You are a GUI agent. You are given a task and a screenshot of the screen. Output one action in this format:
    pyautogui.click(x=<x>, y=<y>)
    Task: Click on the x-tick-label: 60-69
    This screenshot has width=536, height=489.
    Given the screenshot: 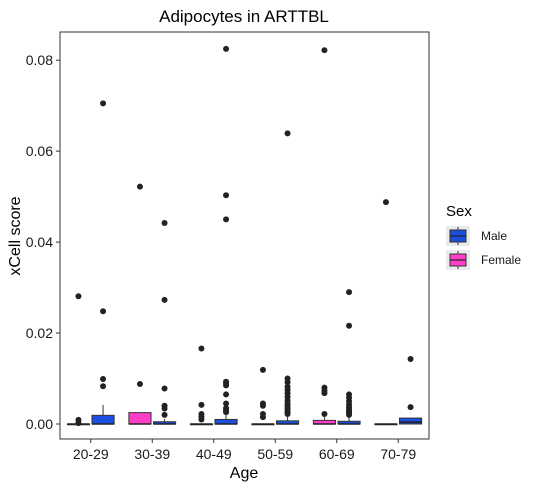 What is the action you would take?
    pyautogui.click(x=337, y=454)
    